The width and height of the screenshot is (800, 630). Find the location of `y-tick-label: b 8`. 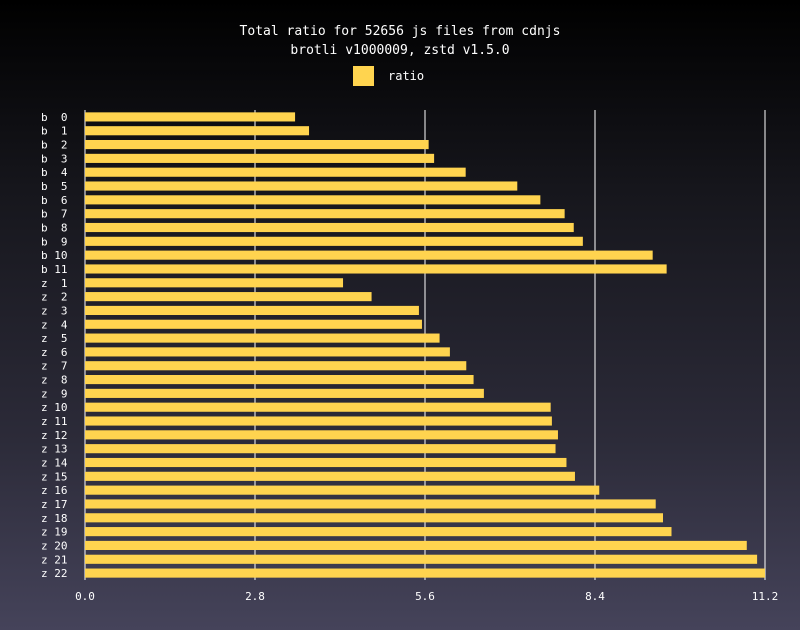

y-tick-label: b 8 is located at coordinates (54, 228).